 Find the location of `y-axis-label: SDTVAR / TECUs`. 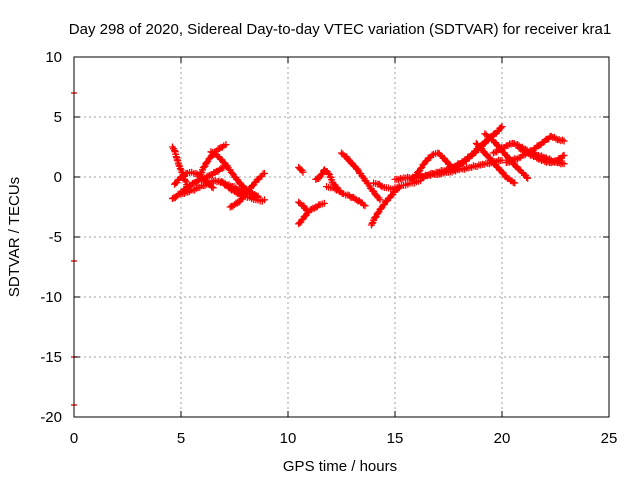

y-axis-label: SDTVAR / TECUs is located at coordinates (14, 237).